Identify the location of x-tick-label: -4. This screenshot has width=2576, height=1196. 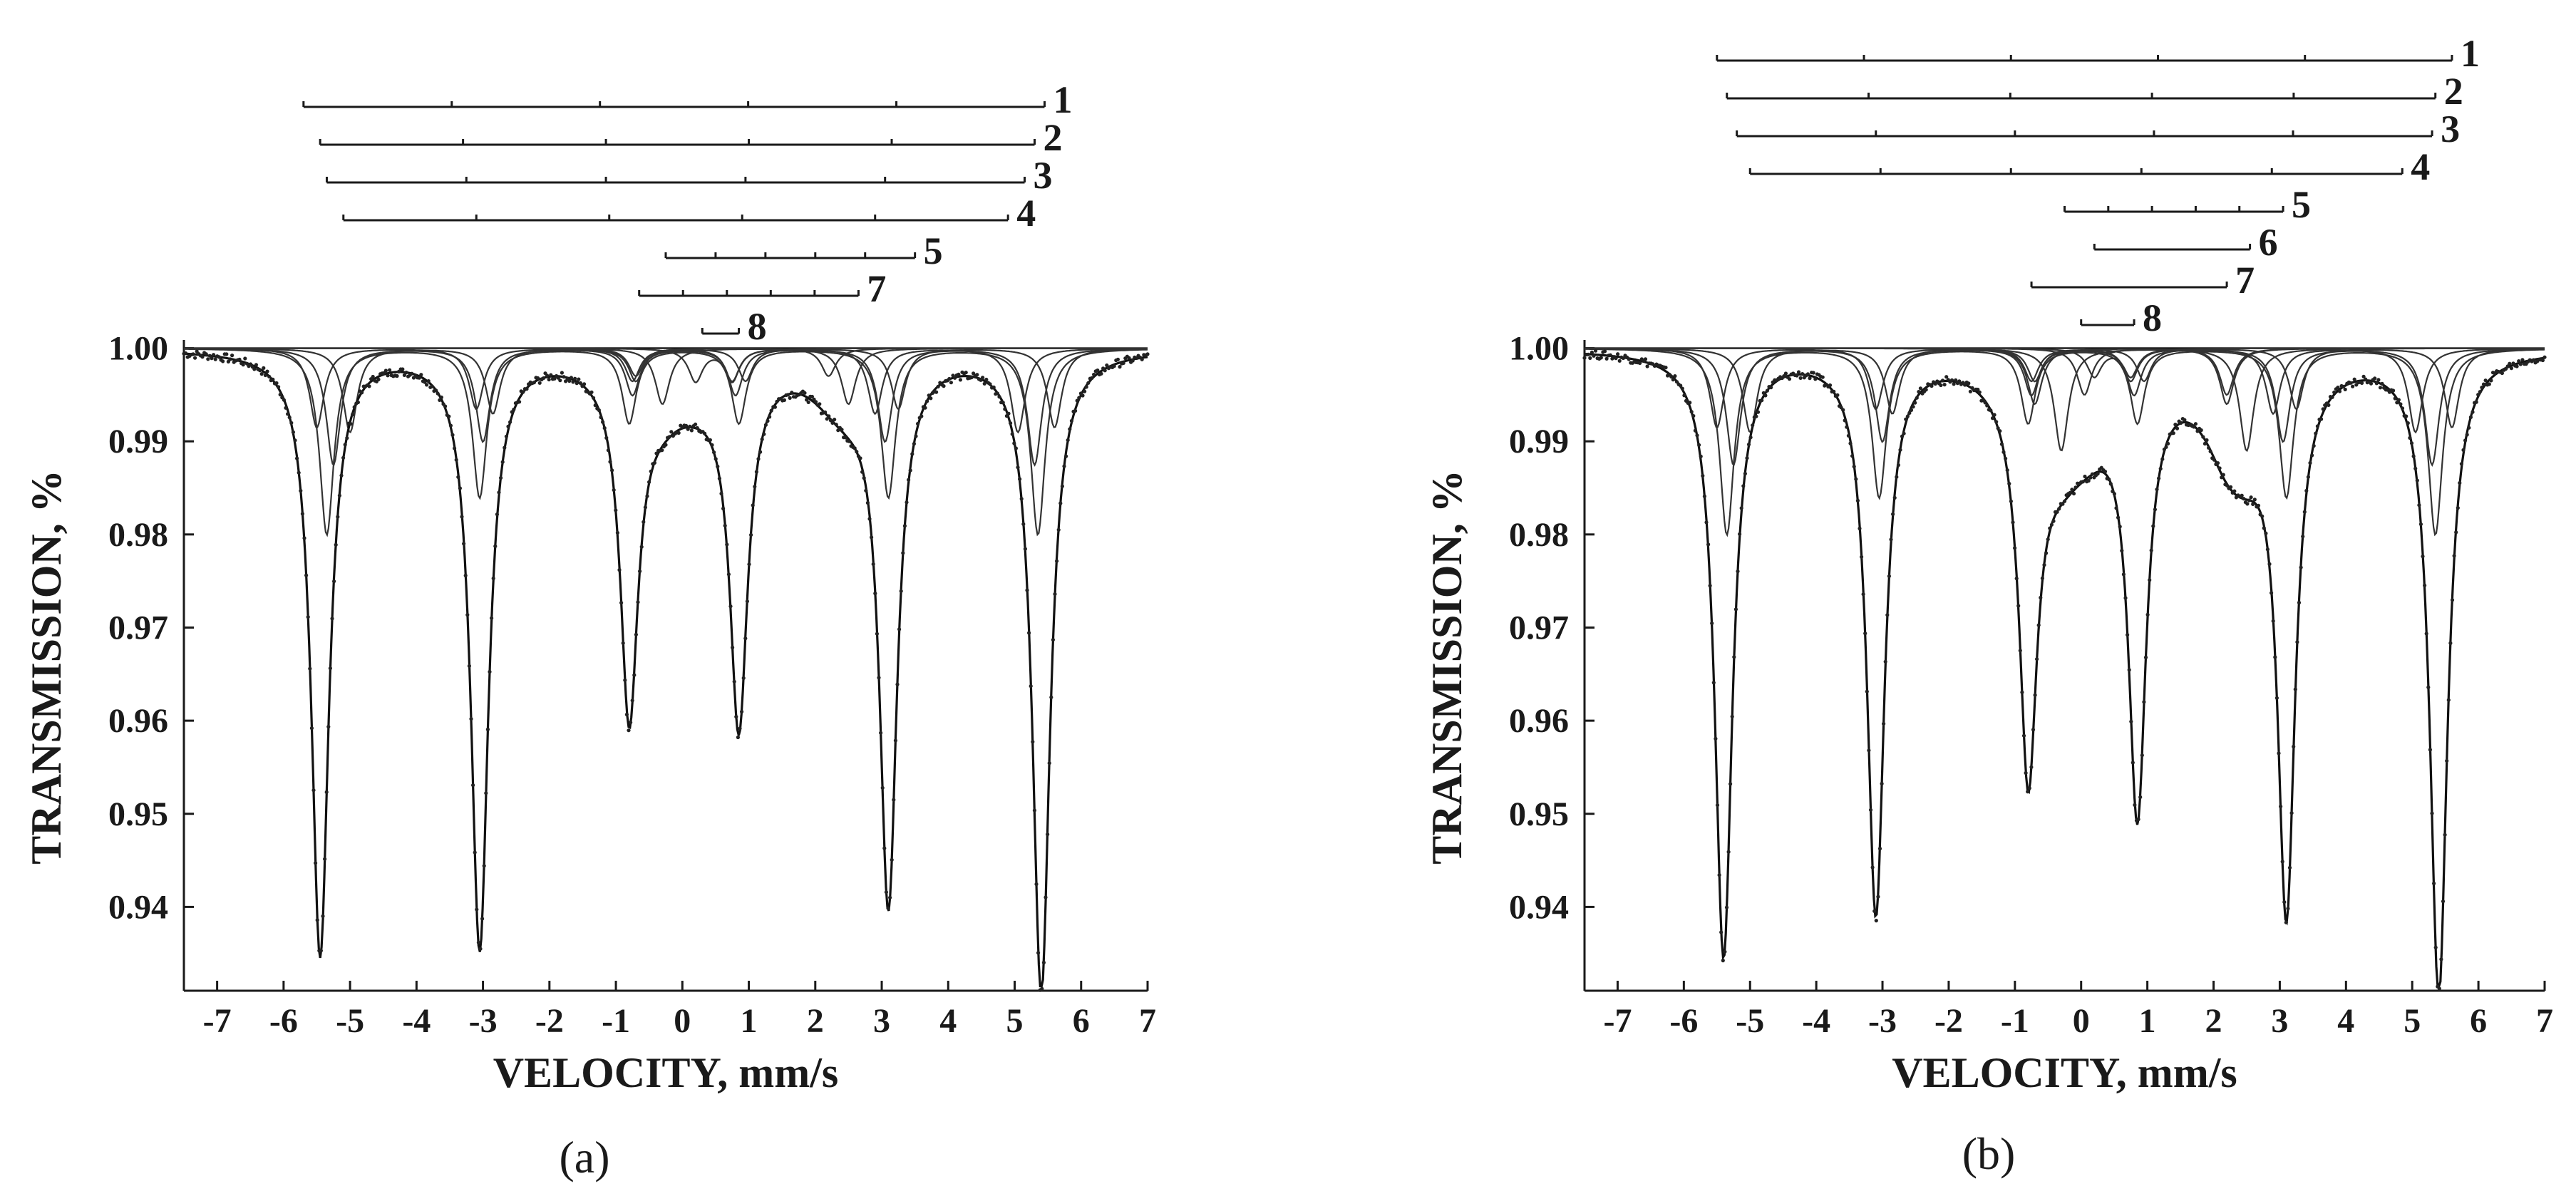
(416, 1021).